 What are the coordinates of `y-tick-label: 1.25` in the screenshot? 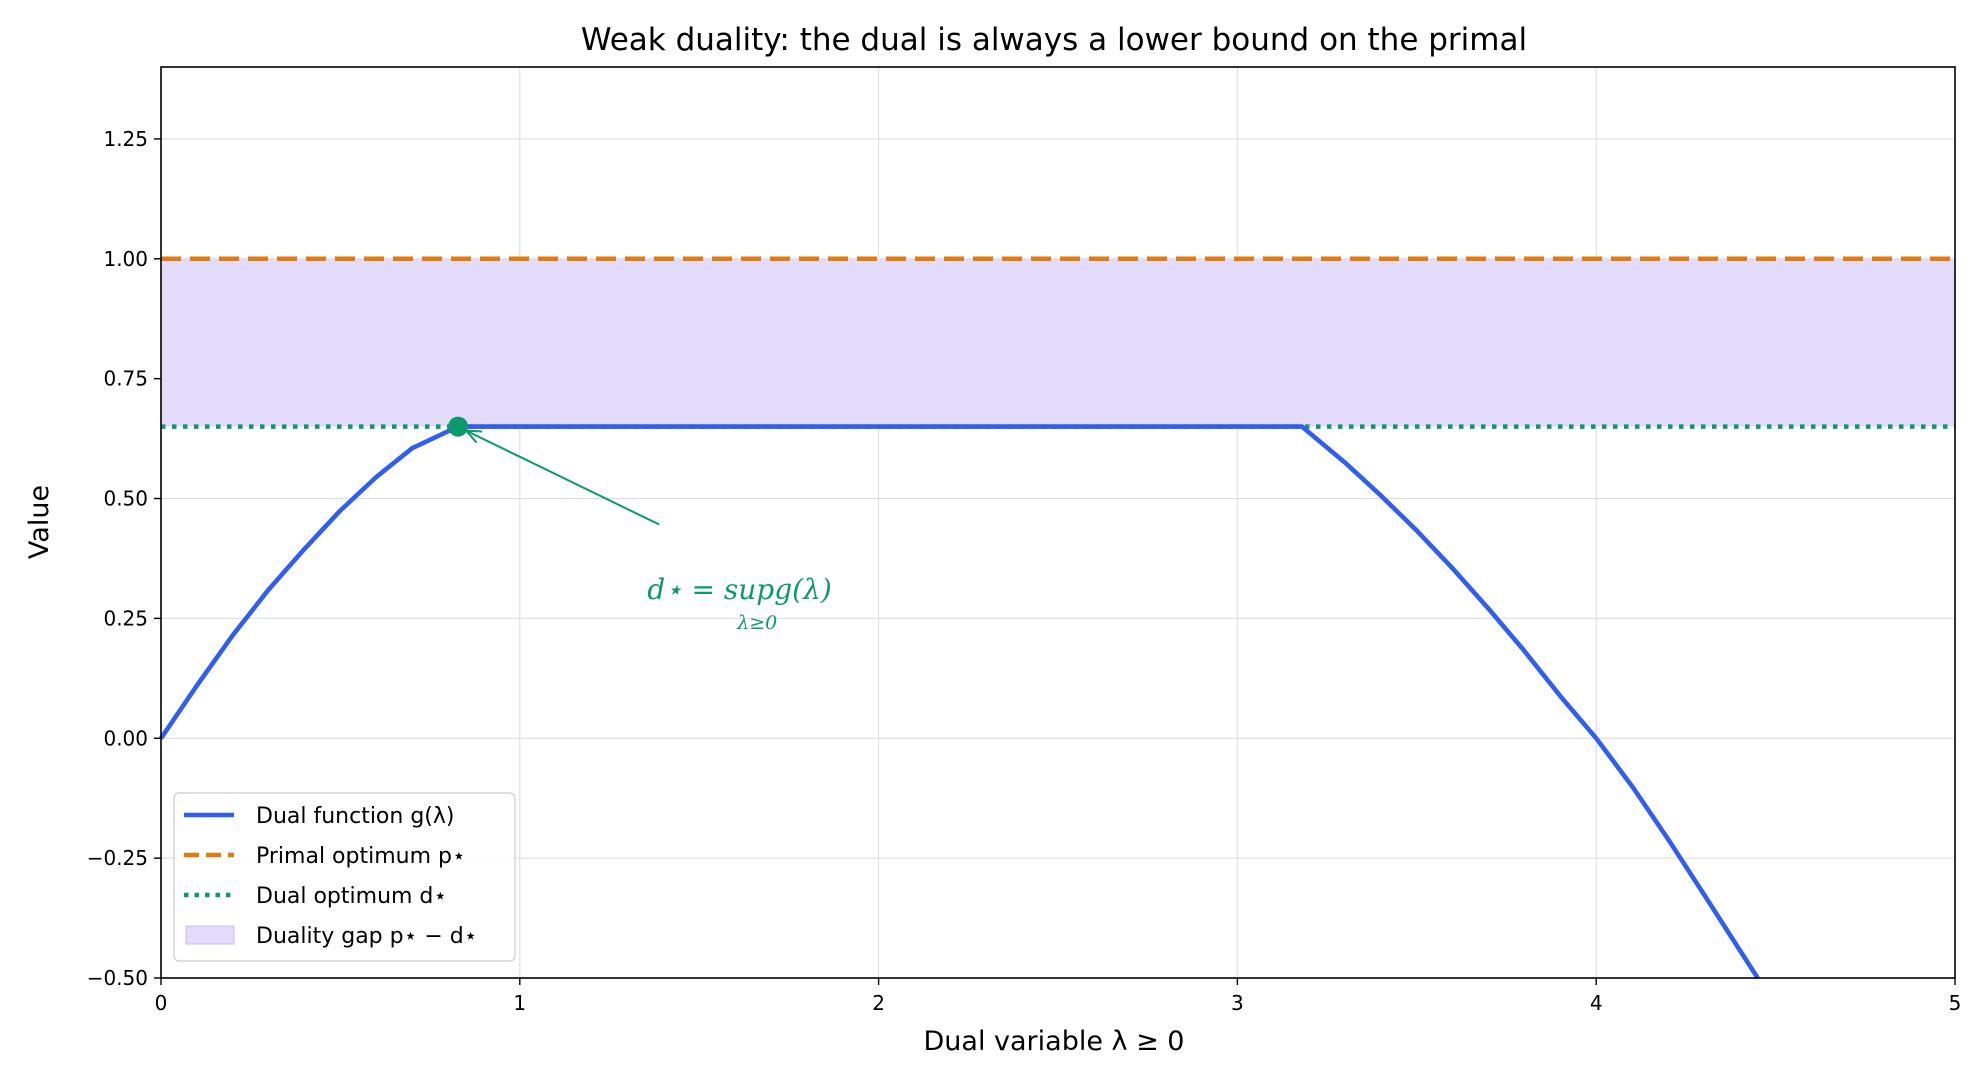 It's located at (125, 139).